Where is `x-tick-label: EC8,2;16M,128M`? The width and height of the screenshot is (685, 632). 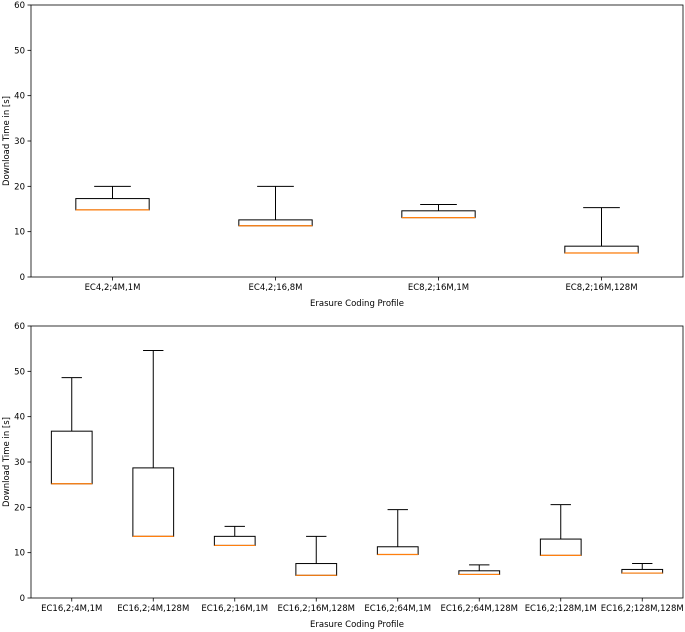
x-tick-label: EC8,2;16M,128M is located at coordinates (601, 288).